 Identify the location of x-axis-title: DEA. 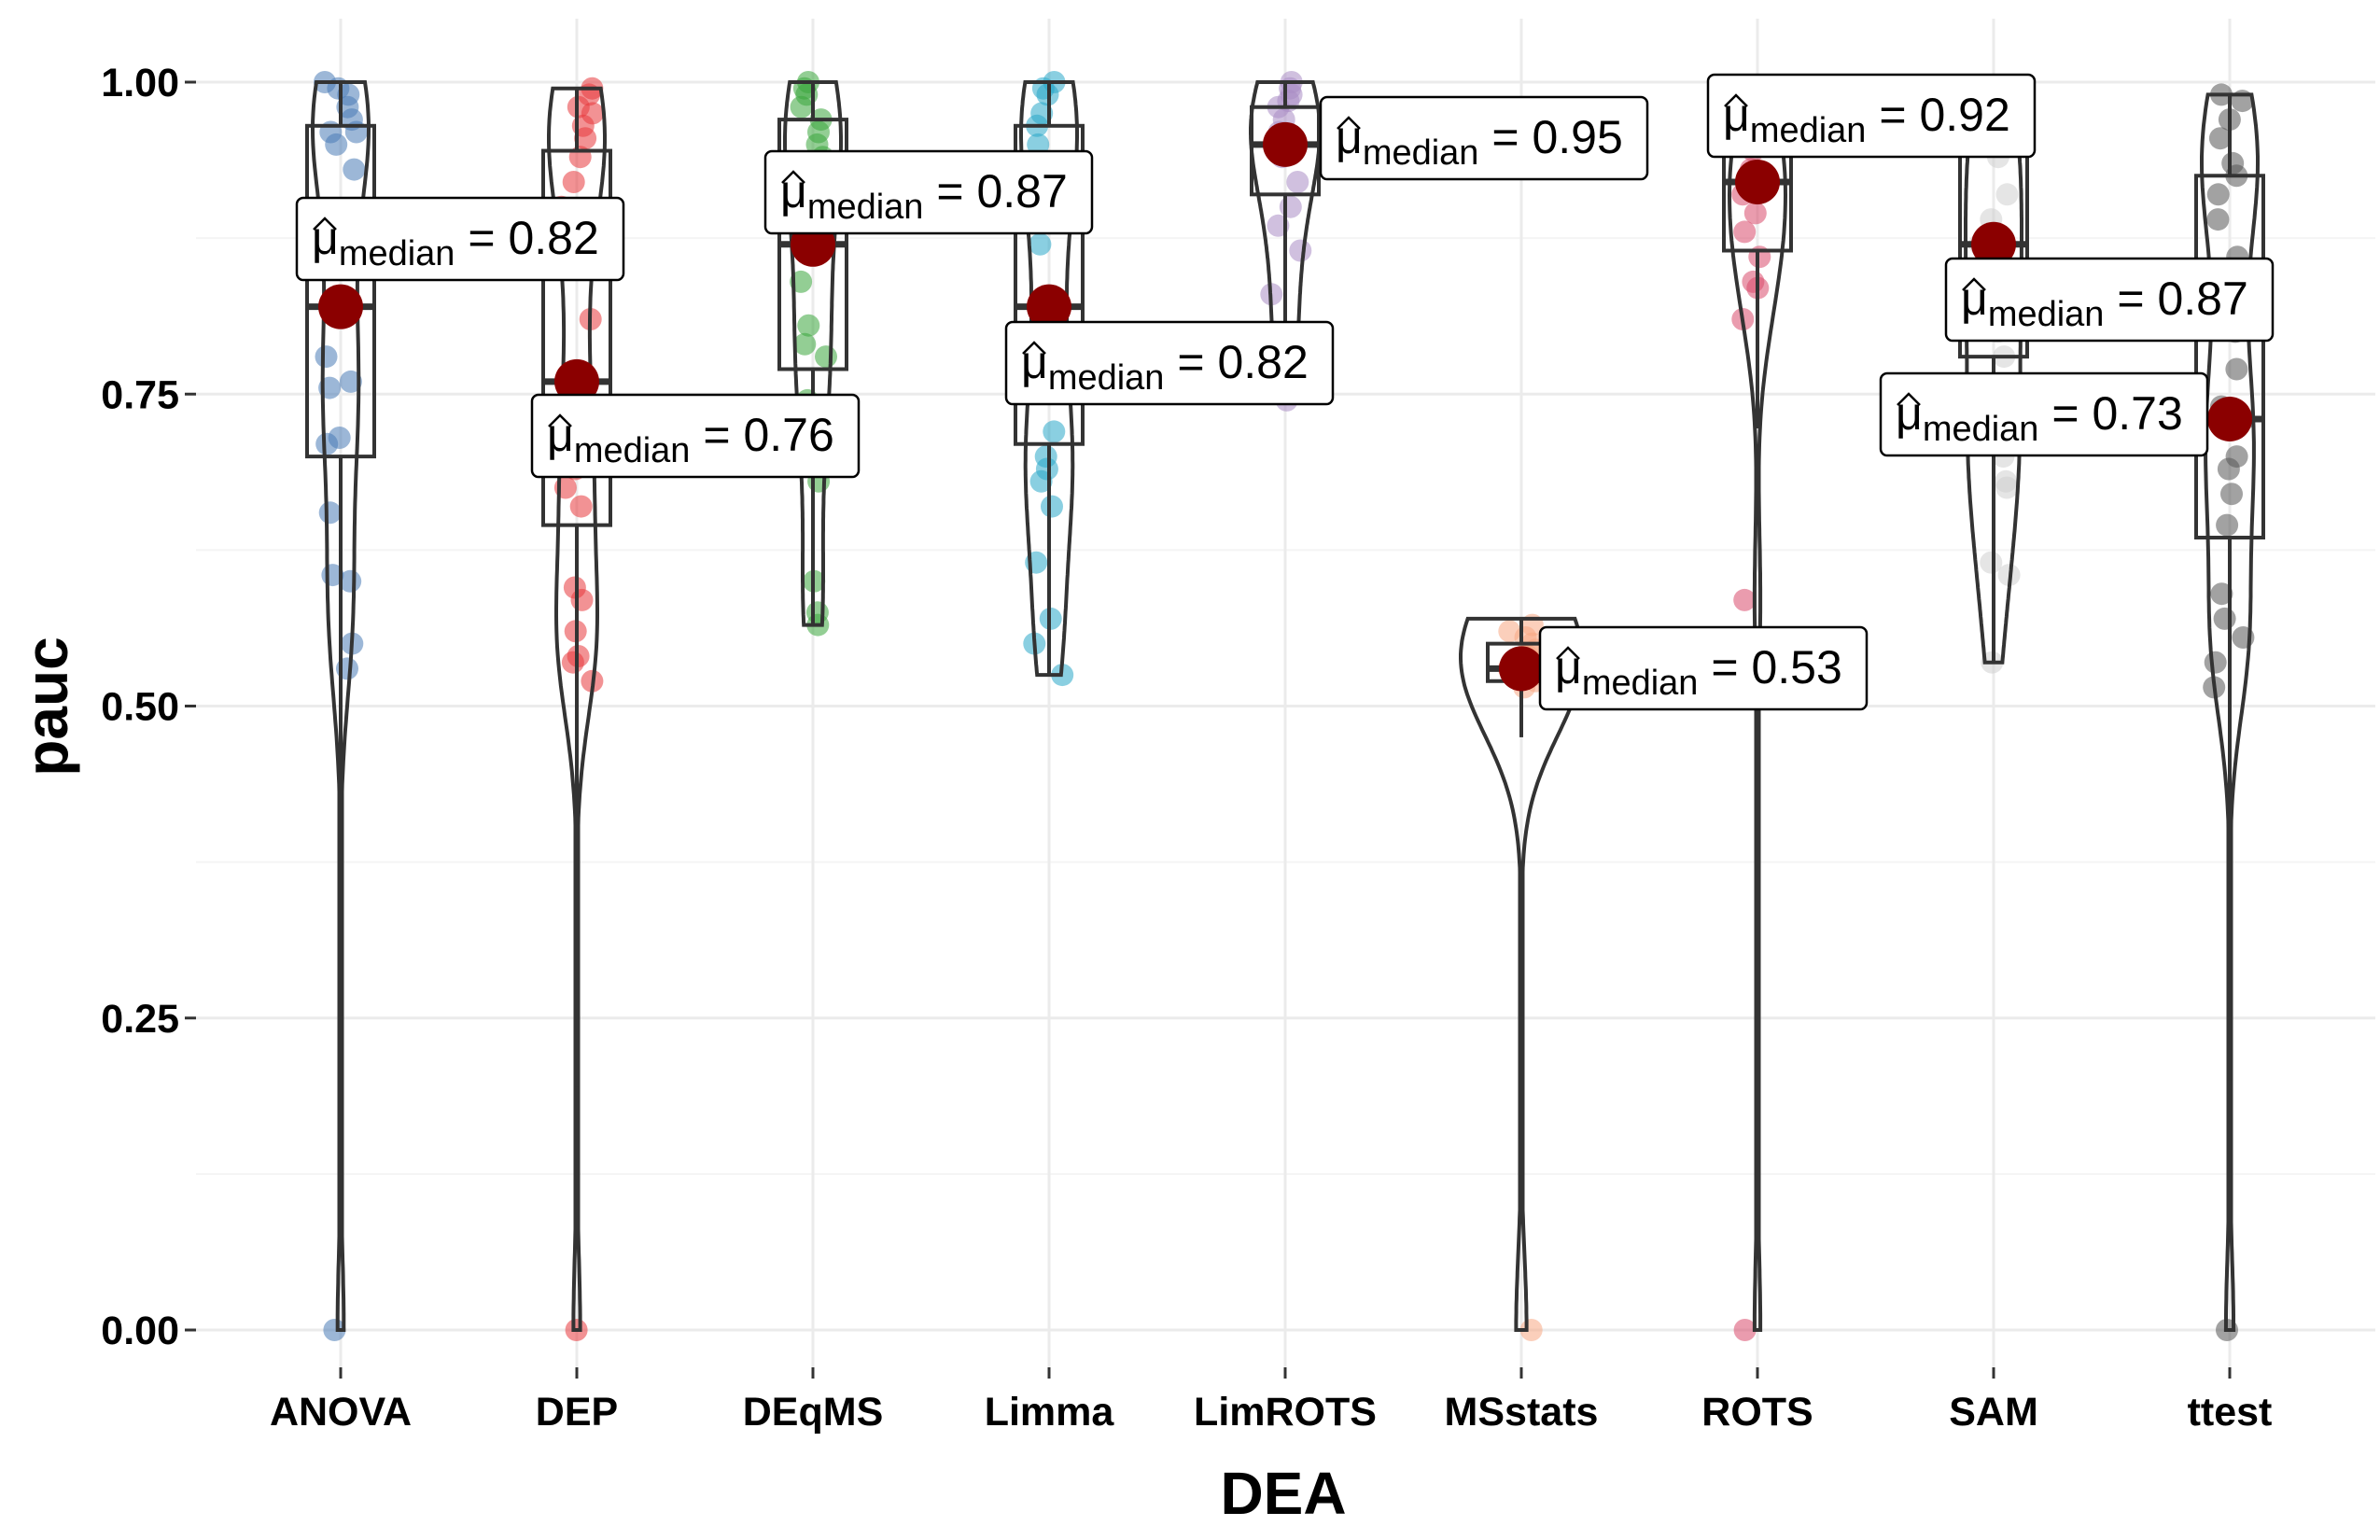
(1283, 1493).